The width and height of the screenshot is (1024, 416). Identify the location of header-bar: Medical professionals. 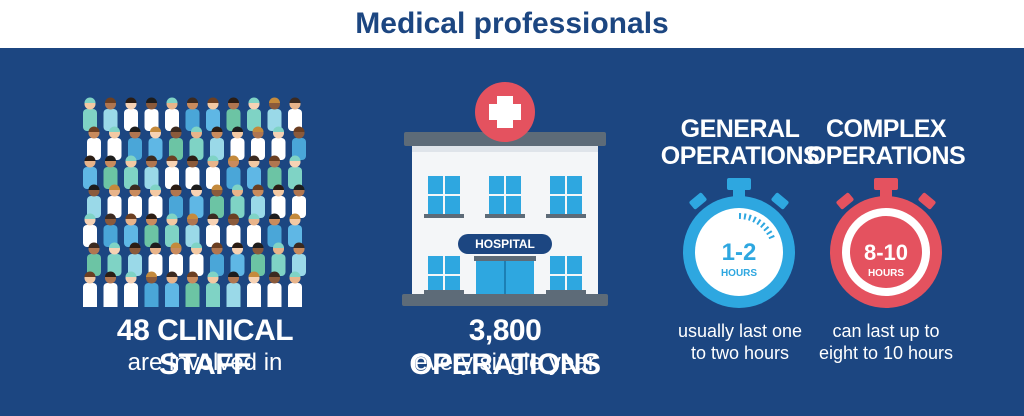
(512, 24).